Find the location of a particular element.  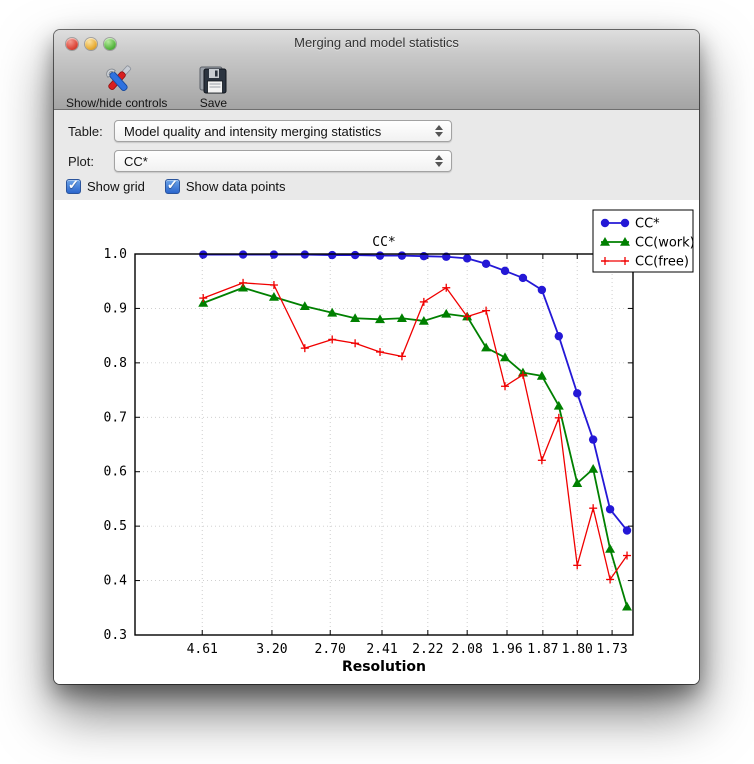

x-tick-label: 1.80 is located at coordinates (577, 649).